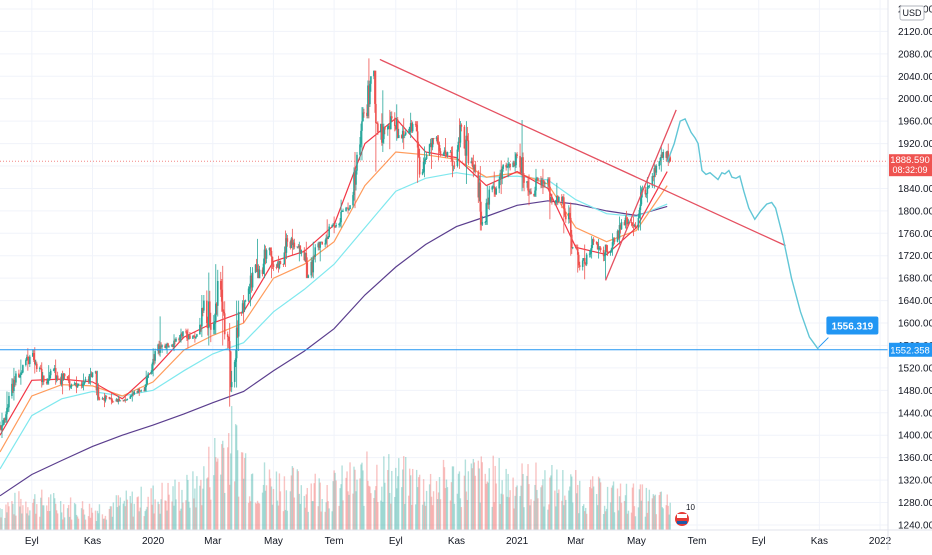 The image size is (932, 555). What do you see at coordinates (819, 541) in the screenshot?
I see `x-tick-label: Kas` at bounding box center [819, 541].